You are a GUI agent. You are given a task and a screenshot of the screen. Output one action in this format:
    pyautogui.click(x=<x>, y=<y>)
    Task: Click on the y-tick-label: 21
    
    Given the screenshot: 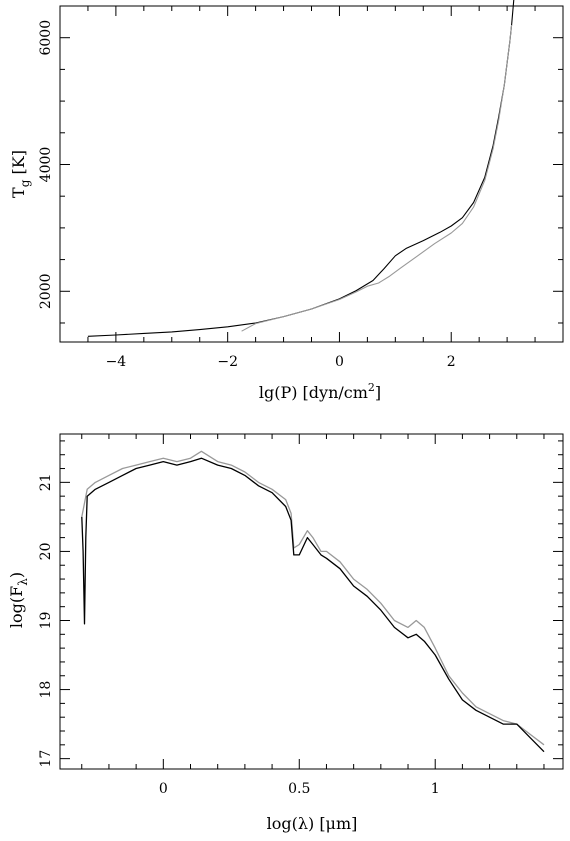 What is the action you would take?
    pyautogui.click(x=46, y=482)
    